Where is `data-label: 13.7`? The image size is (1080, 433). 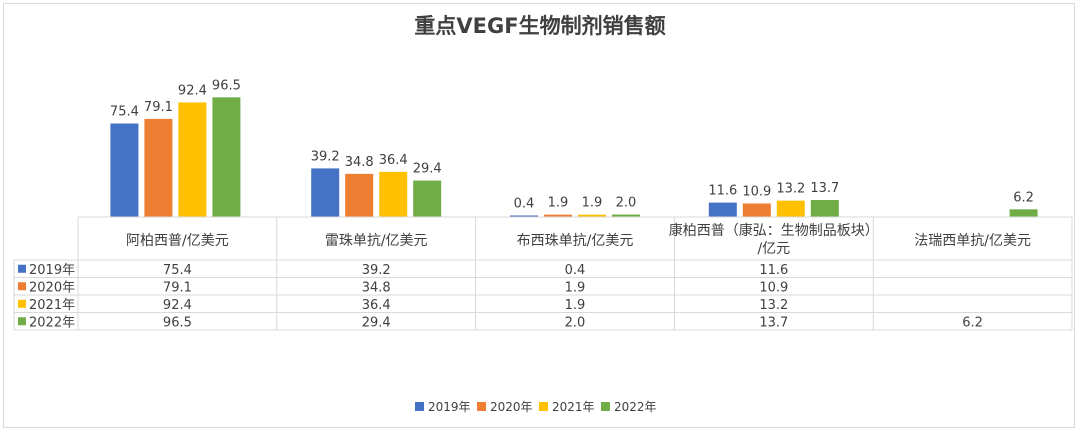
data-label: 13.7 is located at coordinates (824, 188).